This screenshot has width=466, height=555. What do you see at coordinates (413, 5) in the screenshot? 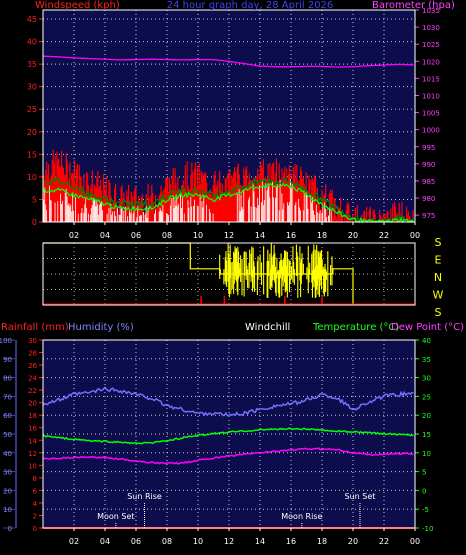
I see `barometer-axis-title: Barometer (hpa)` at bounding box center [413, 5].